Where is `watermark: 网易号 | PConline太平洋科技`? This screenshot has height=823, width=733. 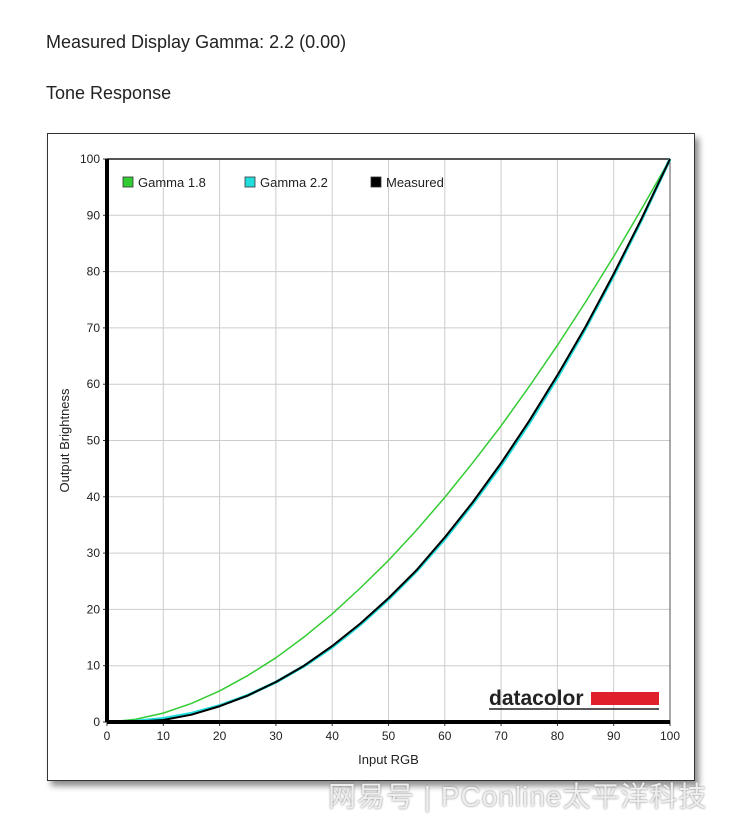
watermark: 网易号 | PConline太平洋科技 is located at coordinates (518, 796).